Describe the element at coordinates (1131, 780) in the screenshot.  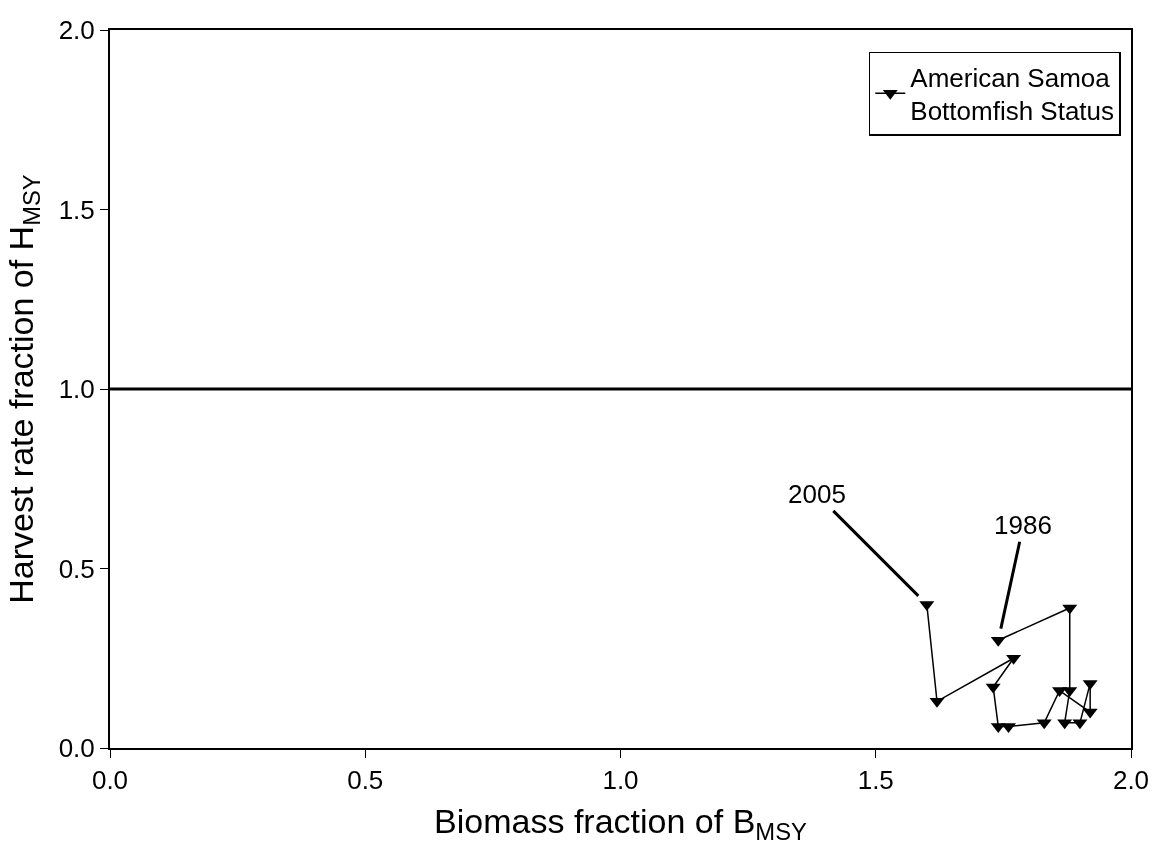
I see `x-tick-label: 2.0` at that location.